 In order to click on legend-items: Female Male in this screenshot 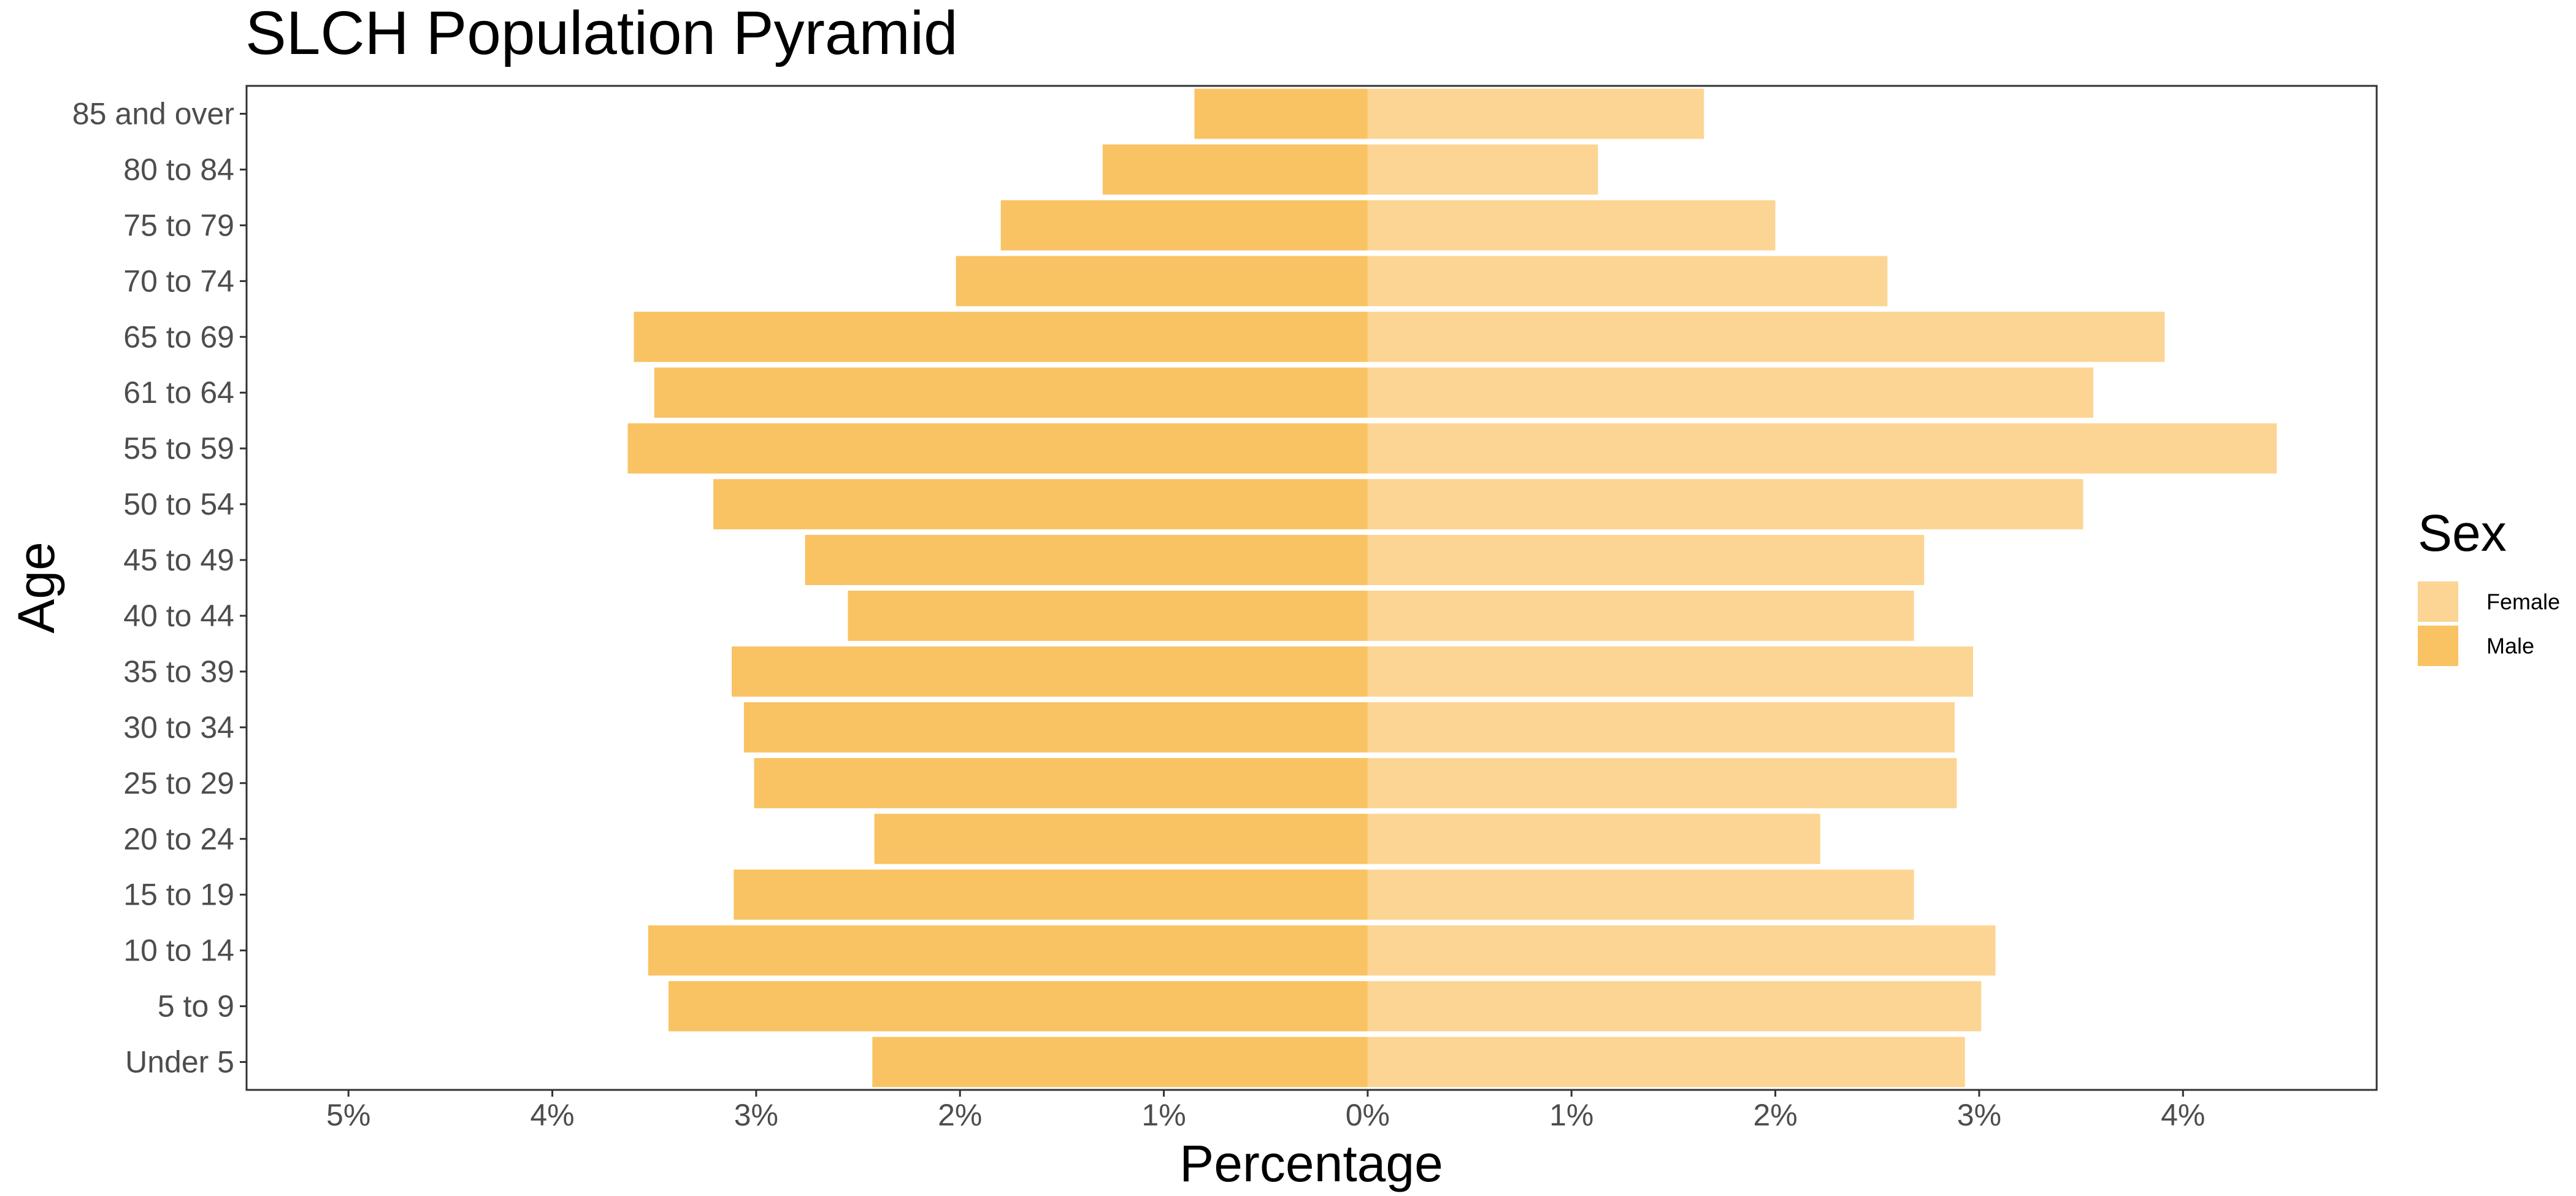, I will do `click(2489, 623)`.